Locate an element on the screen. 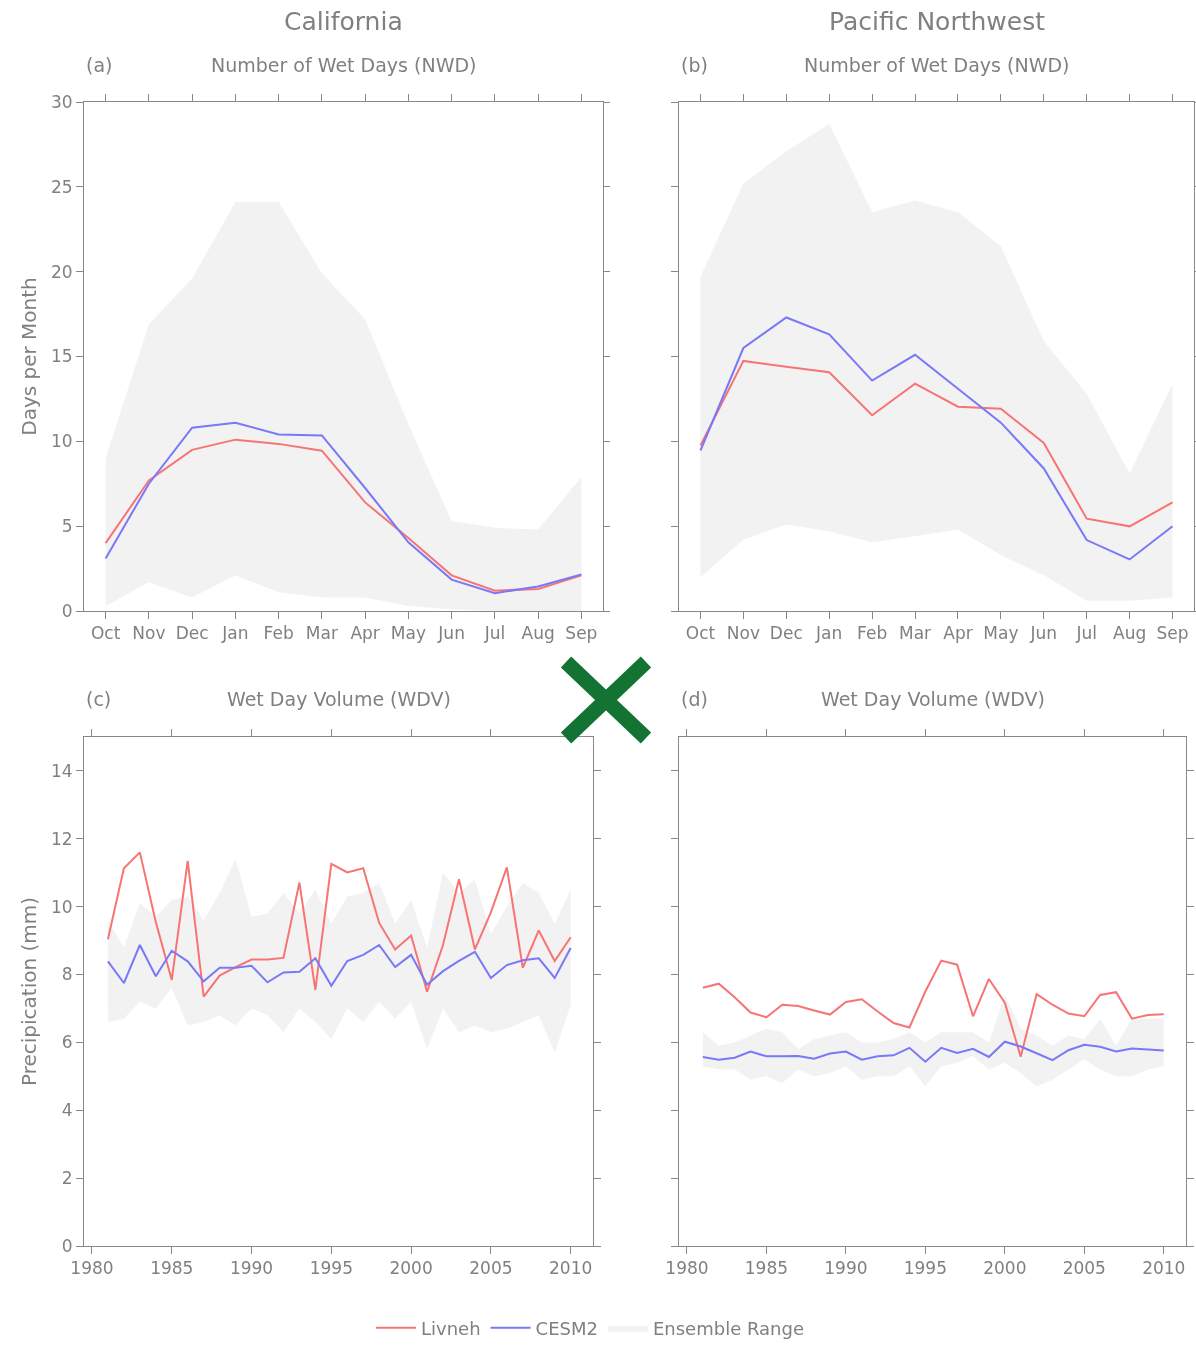 Image resolution: width=1196 pixels, height=1353 pixels. text: (a) is located at coordinates (99, 65).